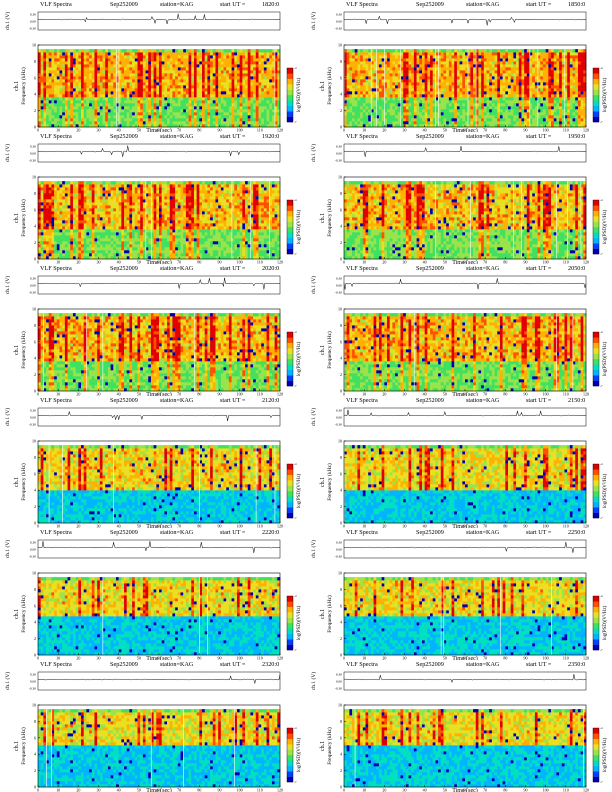 The image size is (612, 792). What do you see at coordinates (596, 95) in the screenshot?
I see `colorbar` at bounding box center [596, 95].